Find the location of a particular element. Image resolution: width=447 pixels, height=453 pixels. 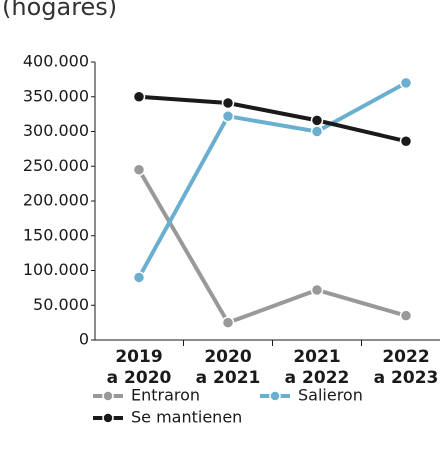

y-tick-label: 50.000 is located at coordinates (61, 304).